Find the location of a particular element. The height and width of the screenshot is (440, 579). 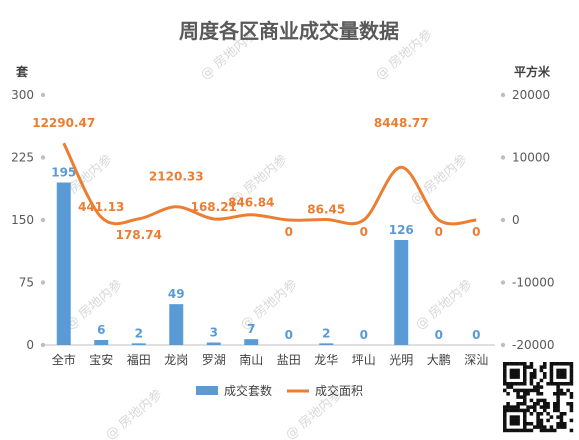

legend: 成交套数 成交面积 is located at coordinates (279, 390).